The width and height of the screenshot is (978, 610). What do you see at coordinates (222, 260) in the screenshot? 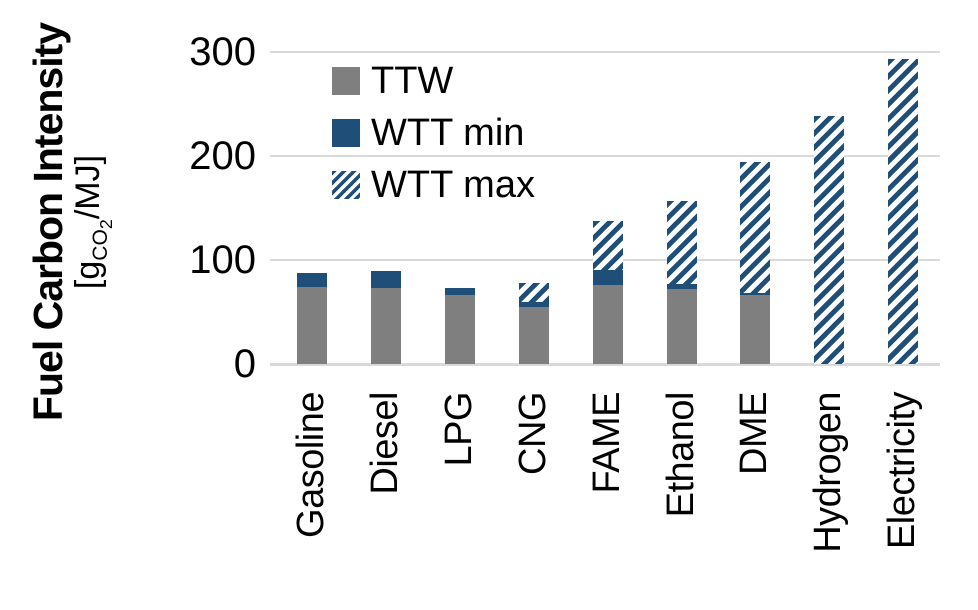
I see `y-tick-label-100: 100` at bounding box center [222, 260].